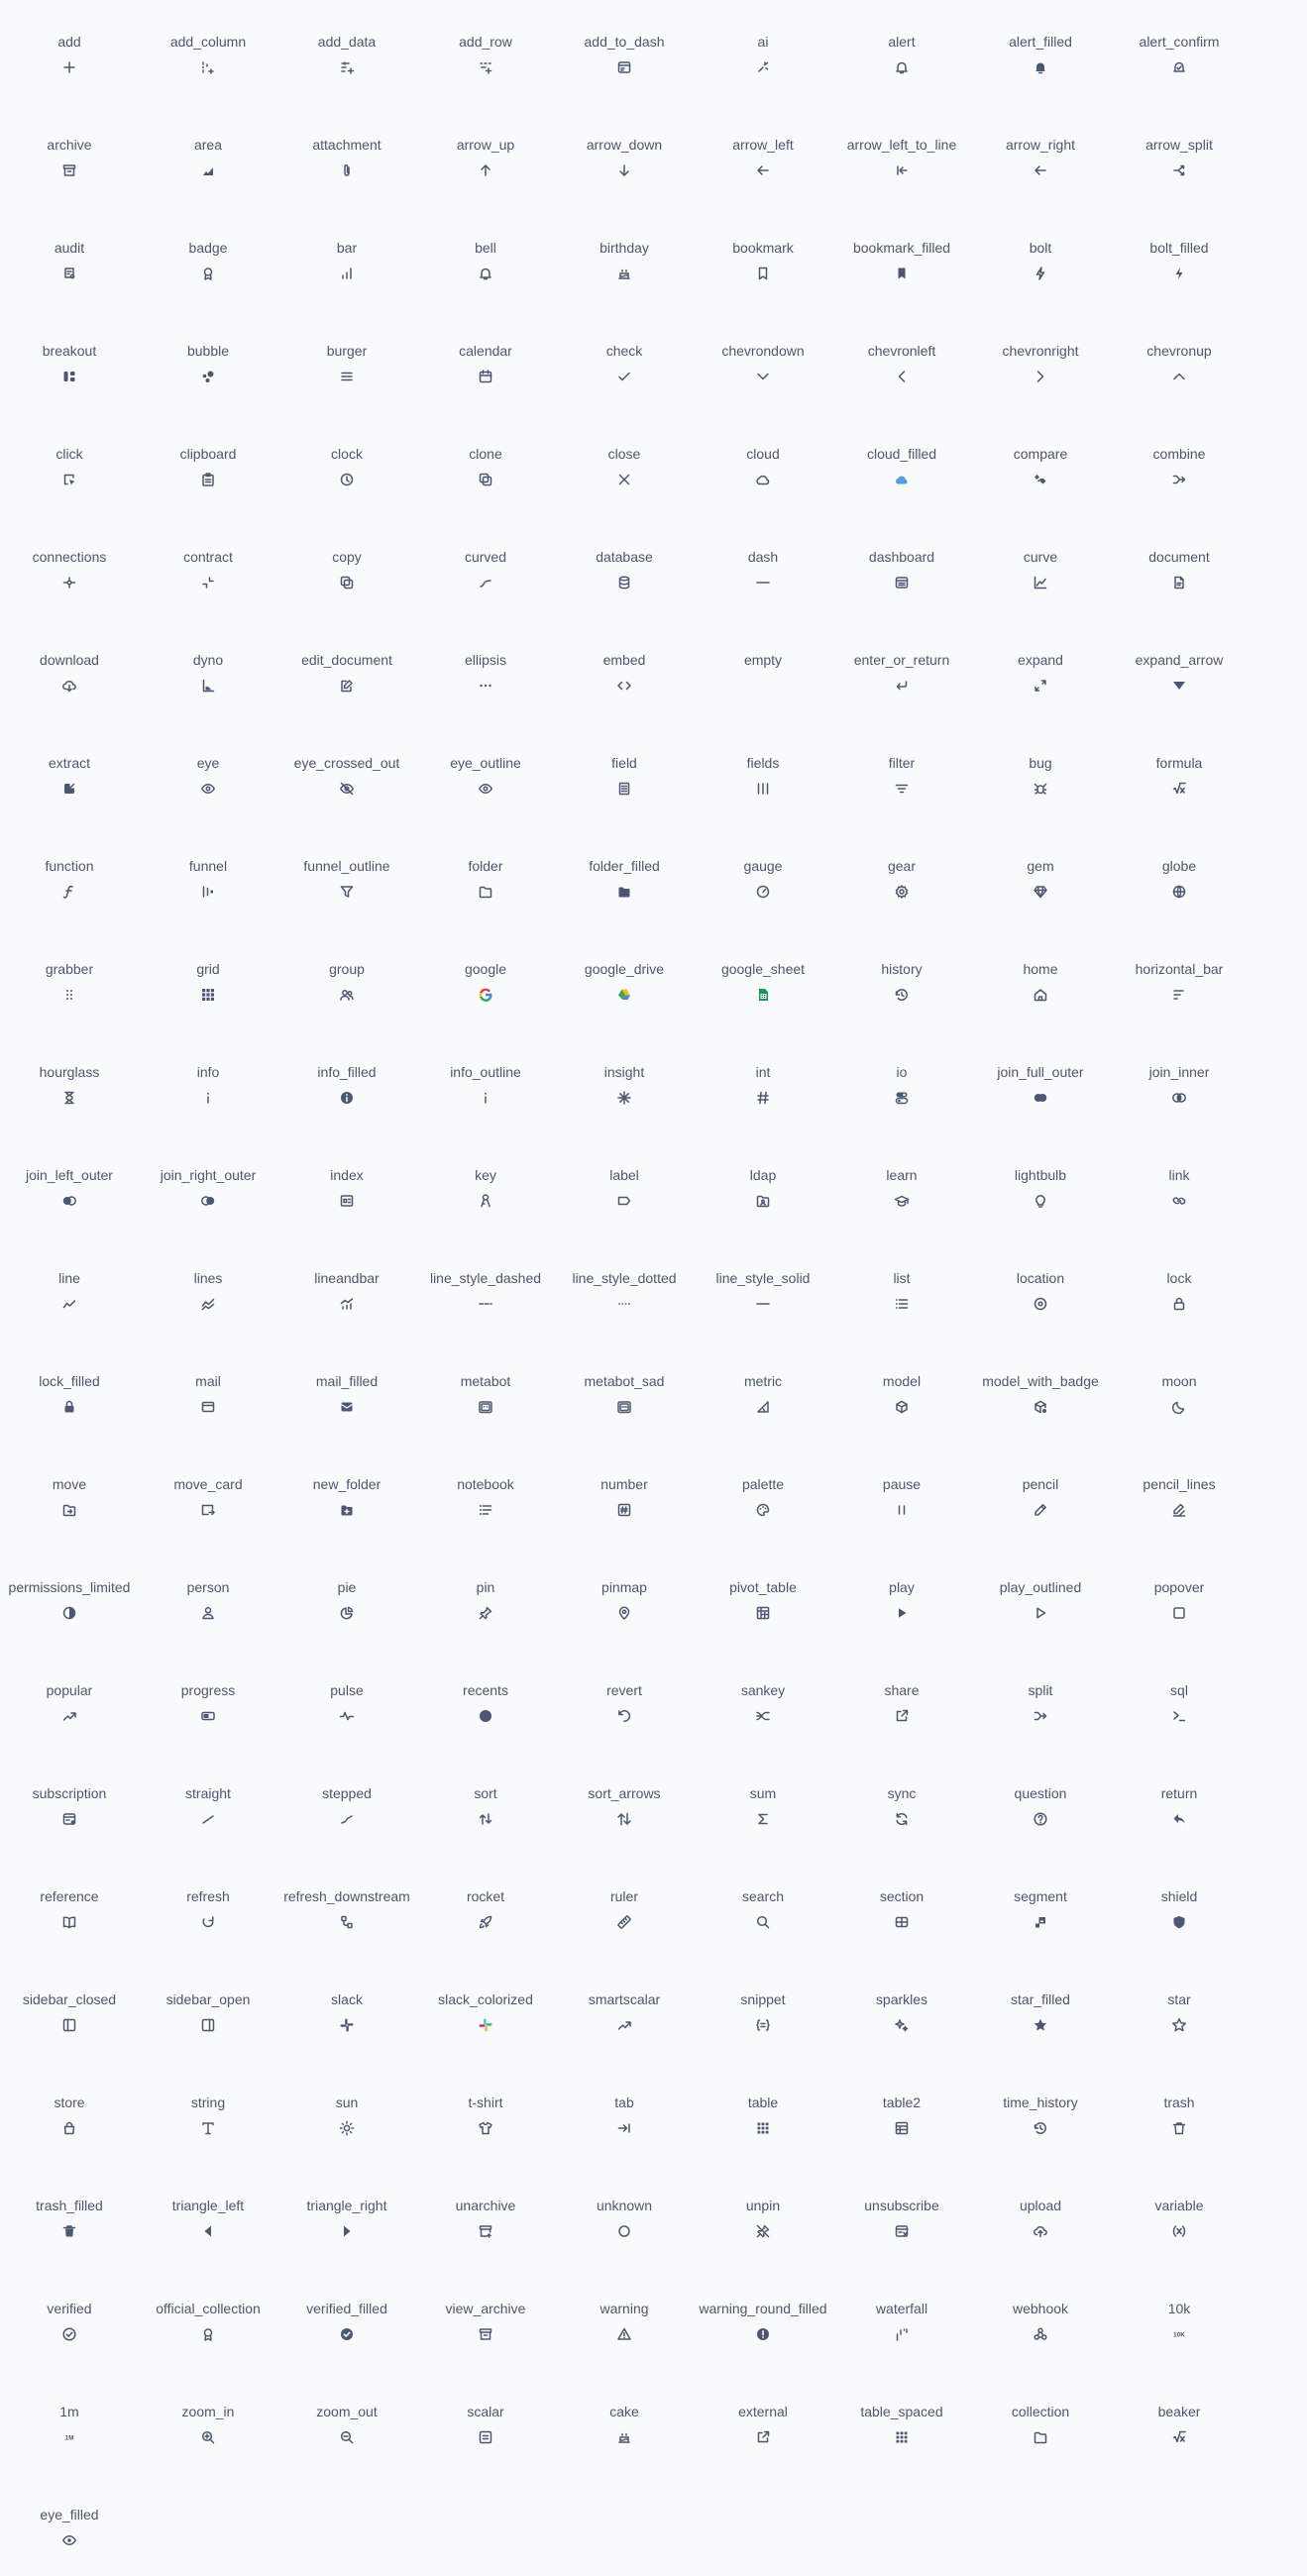 The image size is (1307, 2576). I want to click on icon-name-label: archive, so click(70, 145).